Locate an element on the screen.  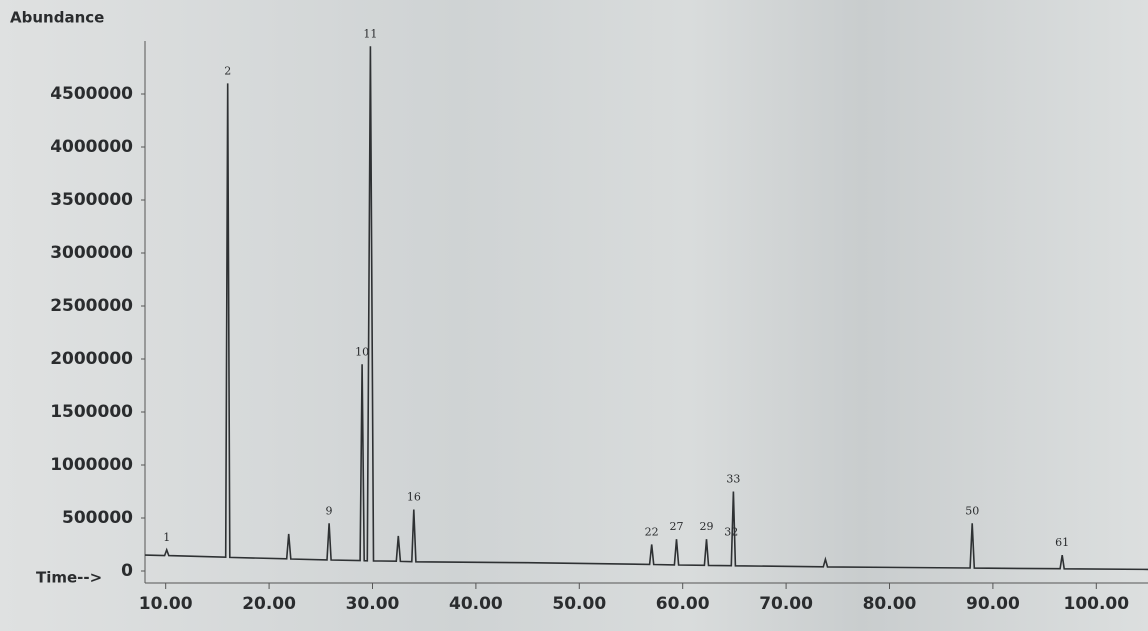
peak-label: 11 is located at coordinates (370, 33).